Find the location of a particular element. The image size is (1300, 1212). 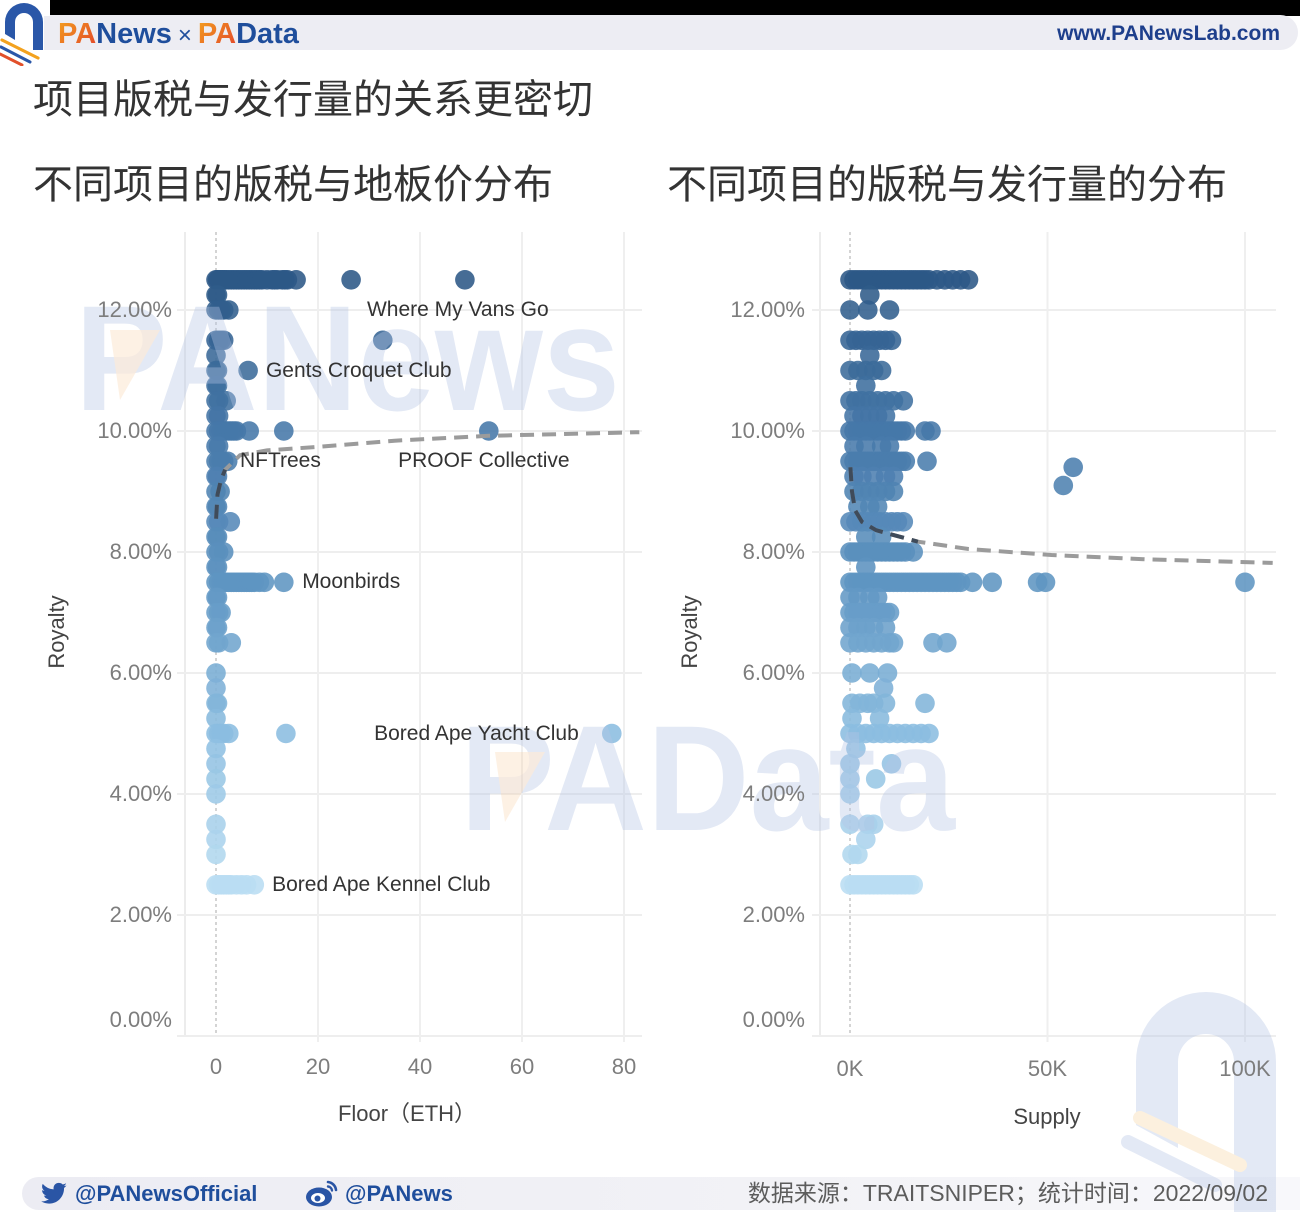

trend-line is located at coordinates (427, 474).